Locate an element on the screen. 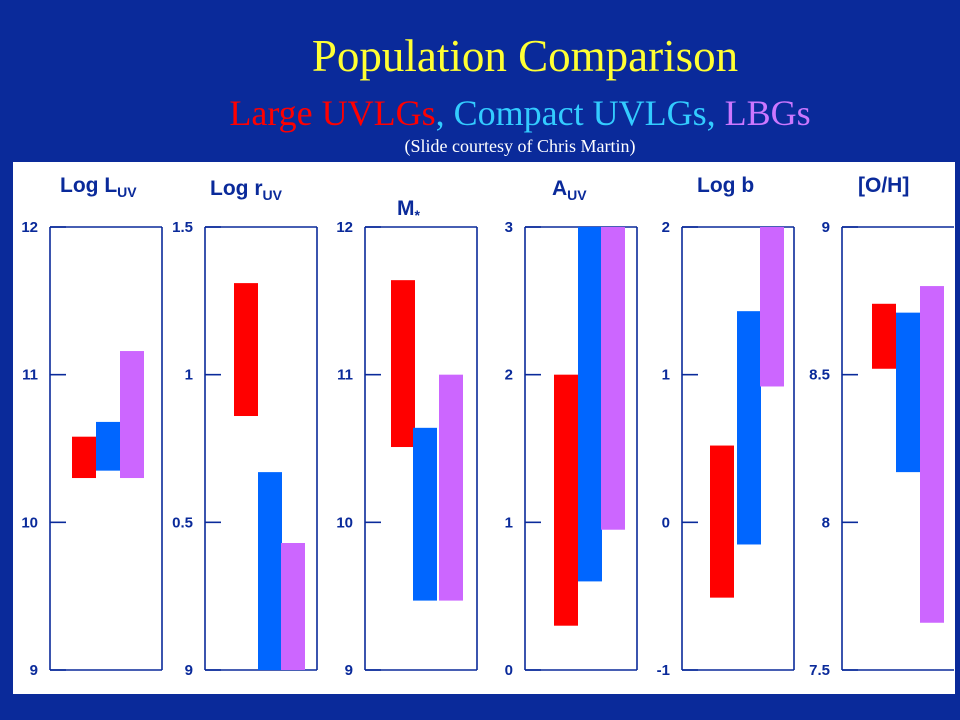  tick-label: 7.5 is located at coordinates (819, 670).